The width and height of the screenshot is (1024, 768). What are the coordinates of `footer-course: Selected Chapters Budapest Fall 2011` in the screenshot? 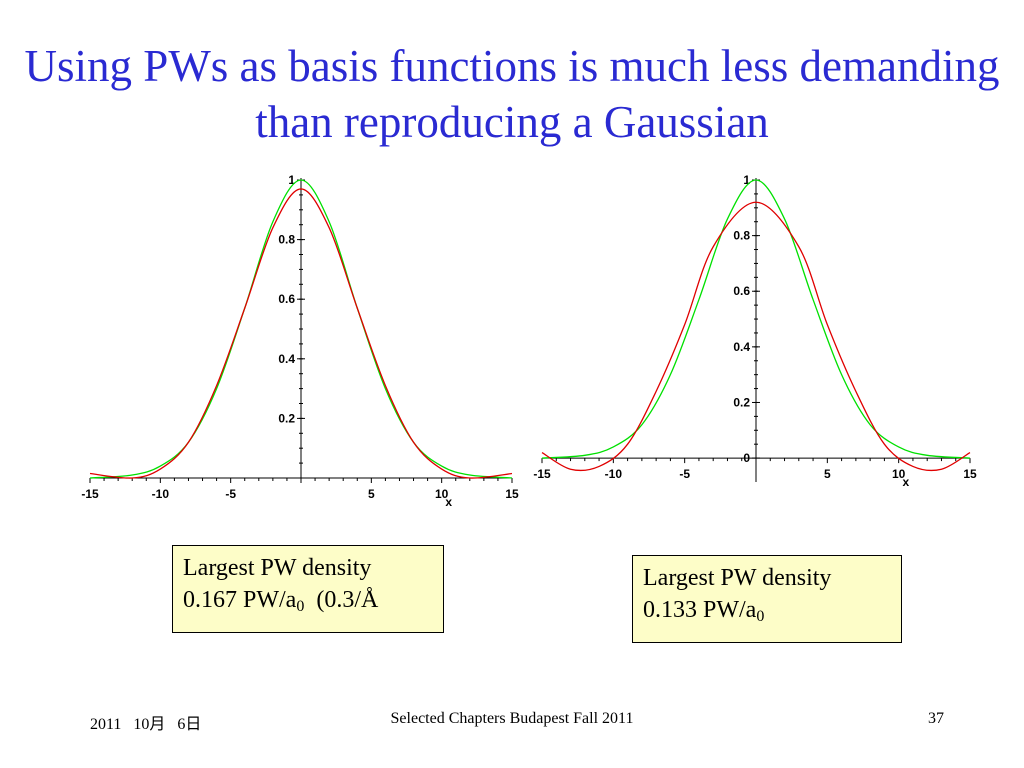 It's located at (512, 718).